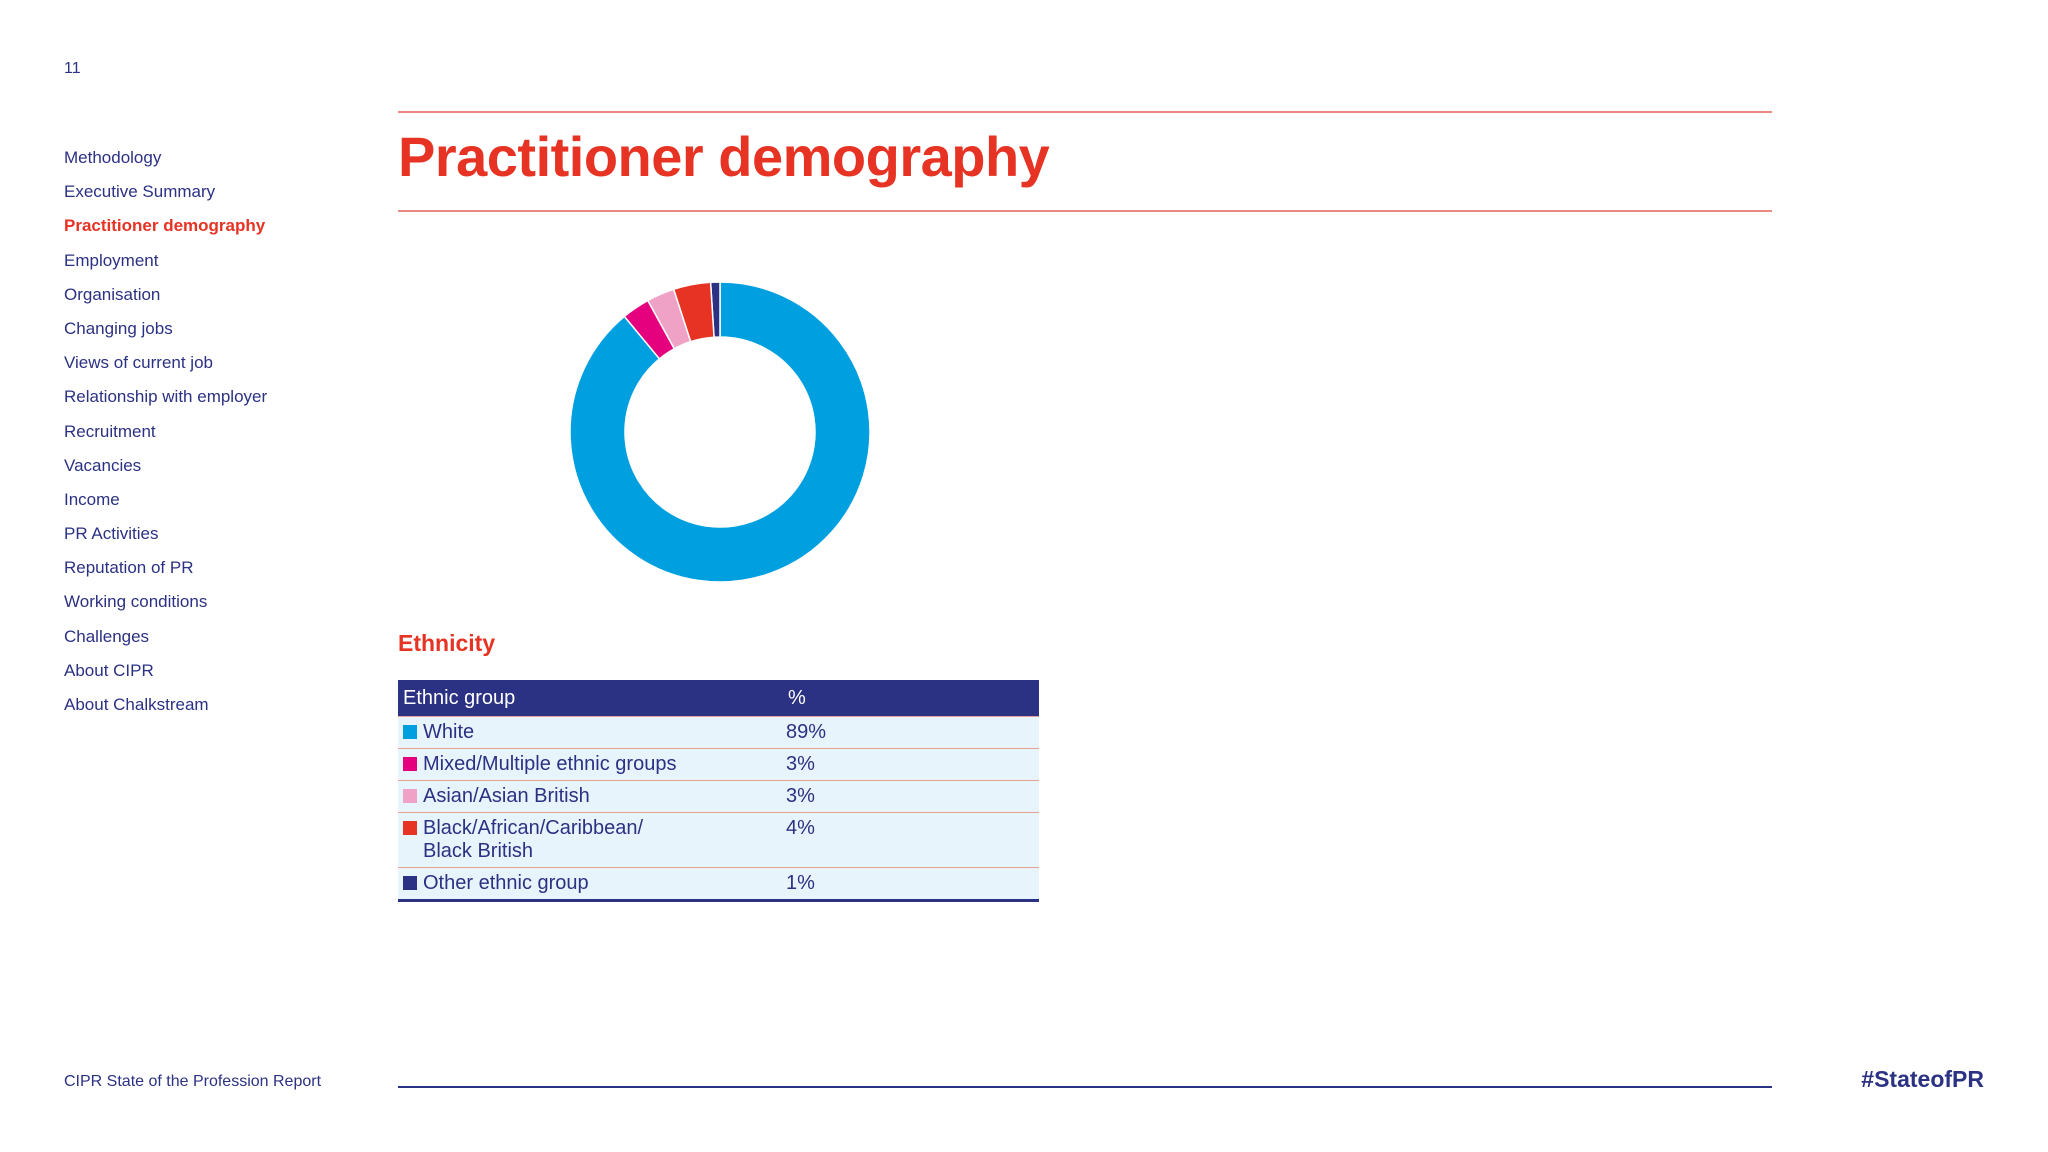 The width and height of the screenshot is (2048, 1152). Describe the element at coordinates (112, 294) in the screenshot. I see `sidebar-item: Organisation` at that location.